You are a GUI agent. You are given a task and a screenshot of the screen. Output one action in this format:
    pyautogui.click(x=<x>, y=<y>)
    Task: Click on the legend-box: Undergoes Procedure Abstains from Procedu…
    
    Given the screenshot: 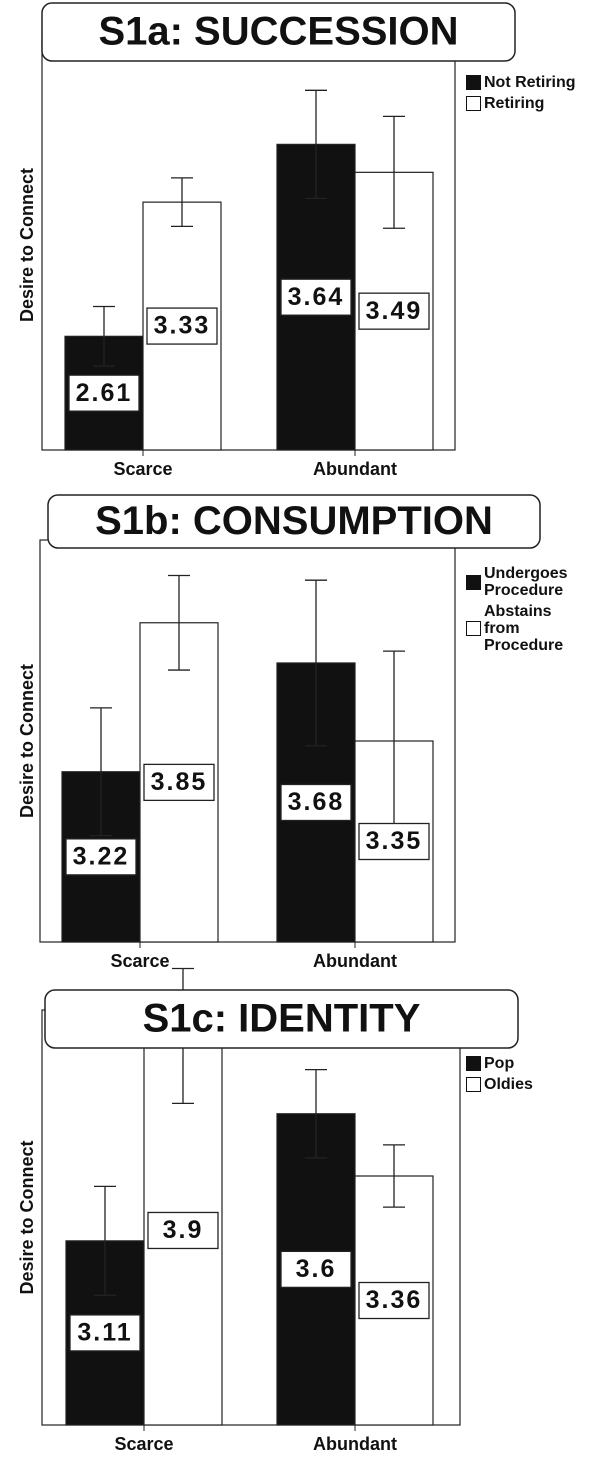 What is the action you would take?
    pyautogui.click(x=520, y=609)
    